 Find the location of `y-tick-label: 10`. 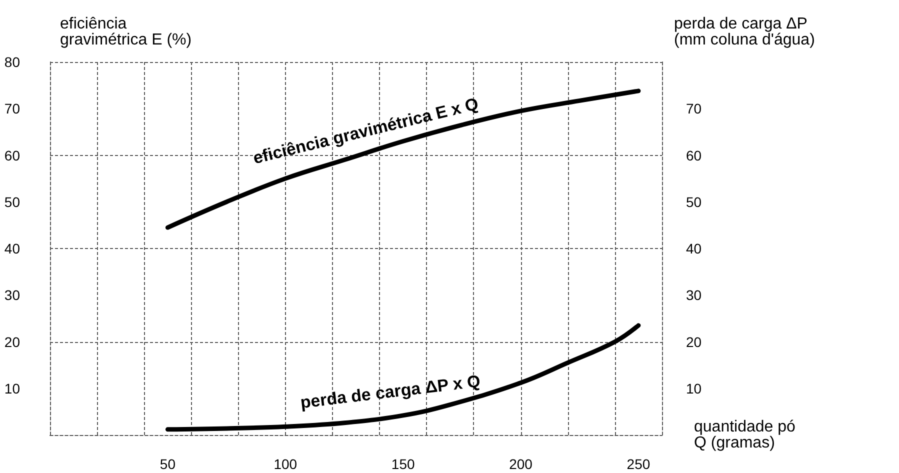

y-tick-label: 10 is located at coordinates (12, 388).